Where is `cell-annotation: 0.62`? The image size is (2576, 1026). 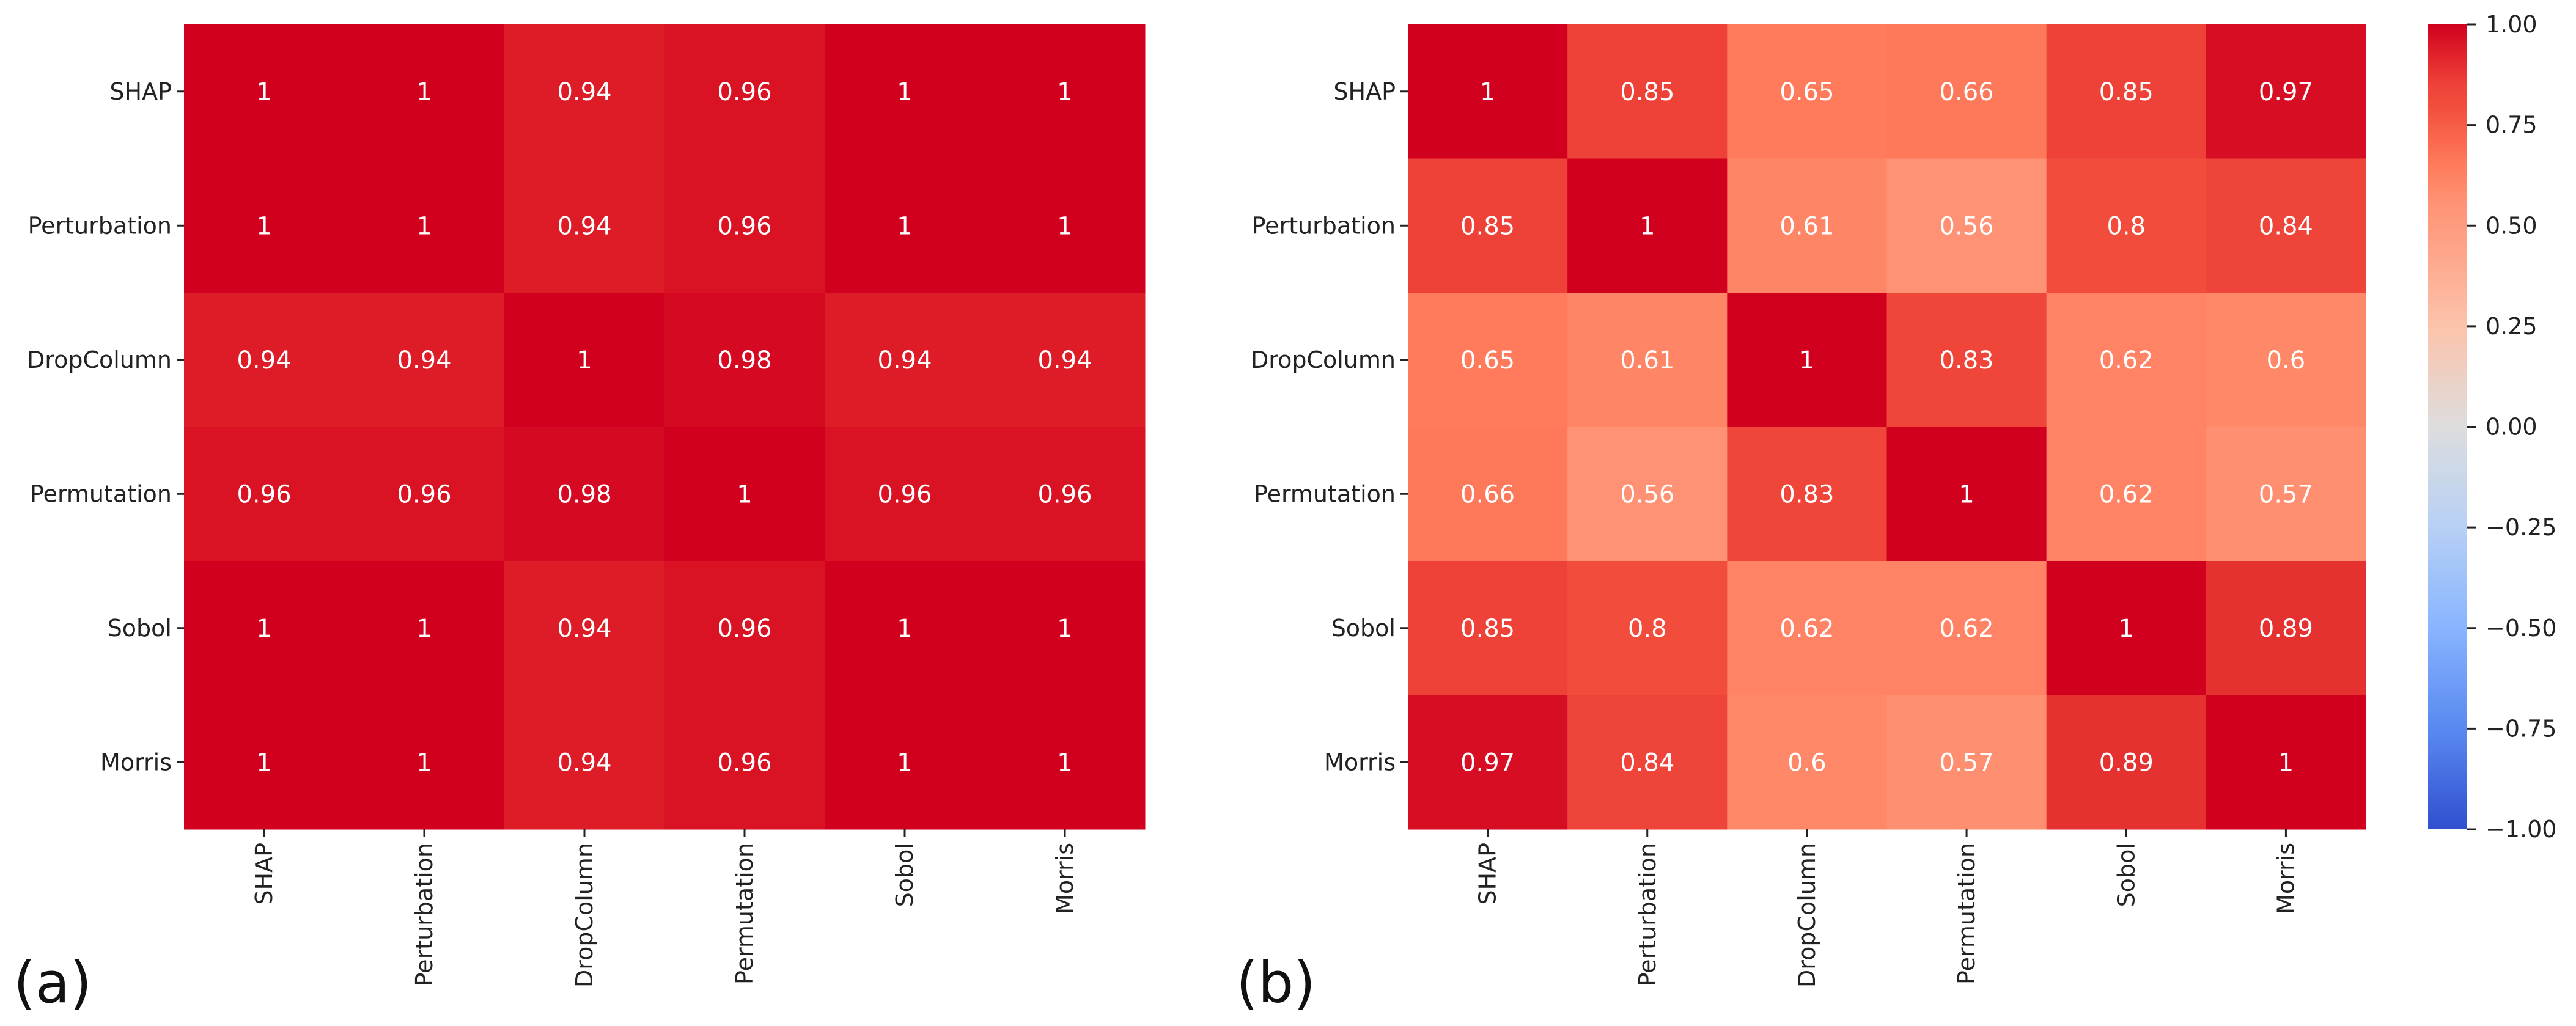
cell-annotation: 0.62 is located at coordinates (2126, 360).